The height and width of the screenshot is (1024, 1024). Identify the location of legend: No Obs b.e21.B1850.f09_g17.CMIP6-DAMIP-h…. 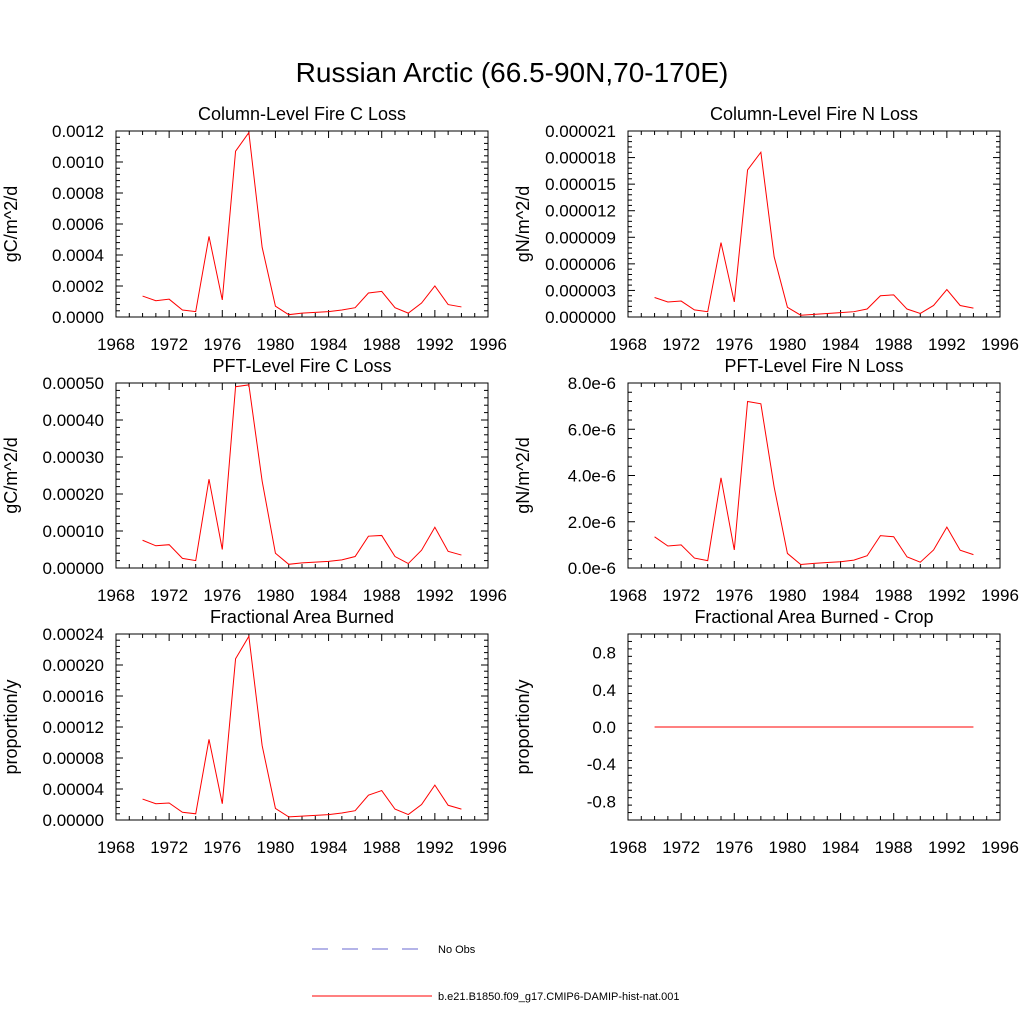
(496, 973).